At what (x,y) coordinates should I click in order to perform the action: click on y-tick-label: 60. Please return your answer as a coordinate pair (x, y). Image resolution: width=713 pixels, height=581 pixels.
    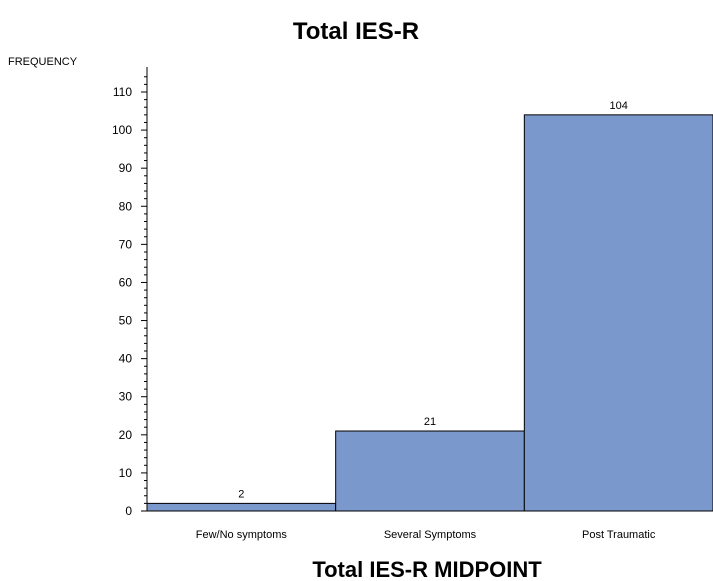
    Looking at the image, I should click on (126, 282).